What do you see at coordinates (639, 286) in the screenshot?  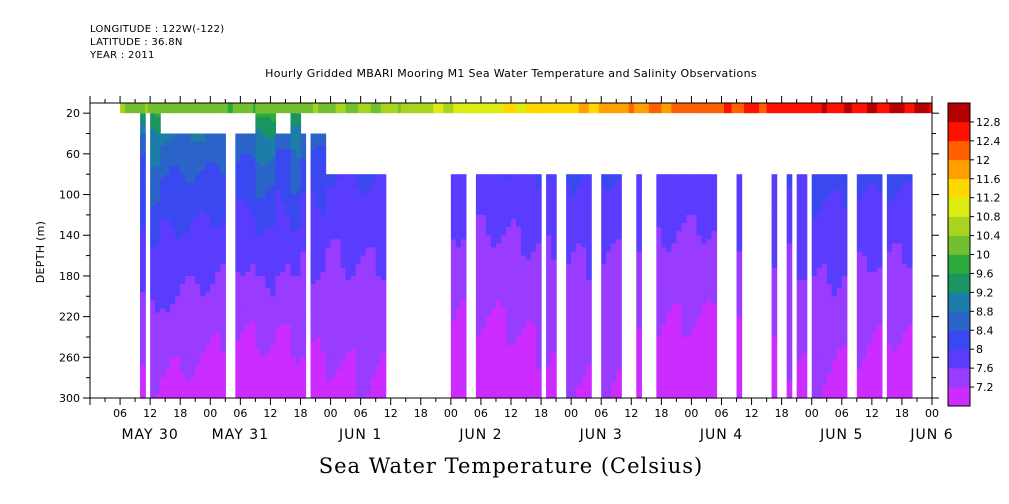 I see `data-column` at bounding box center [639, 286].